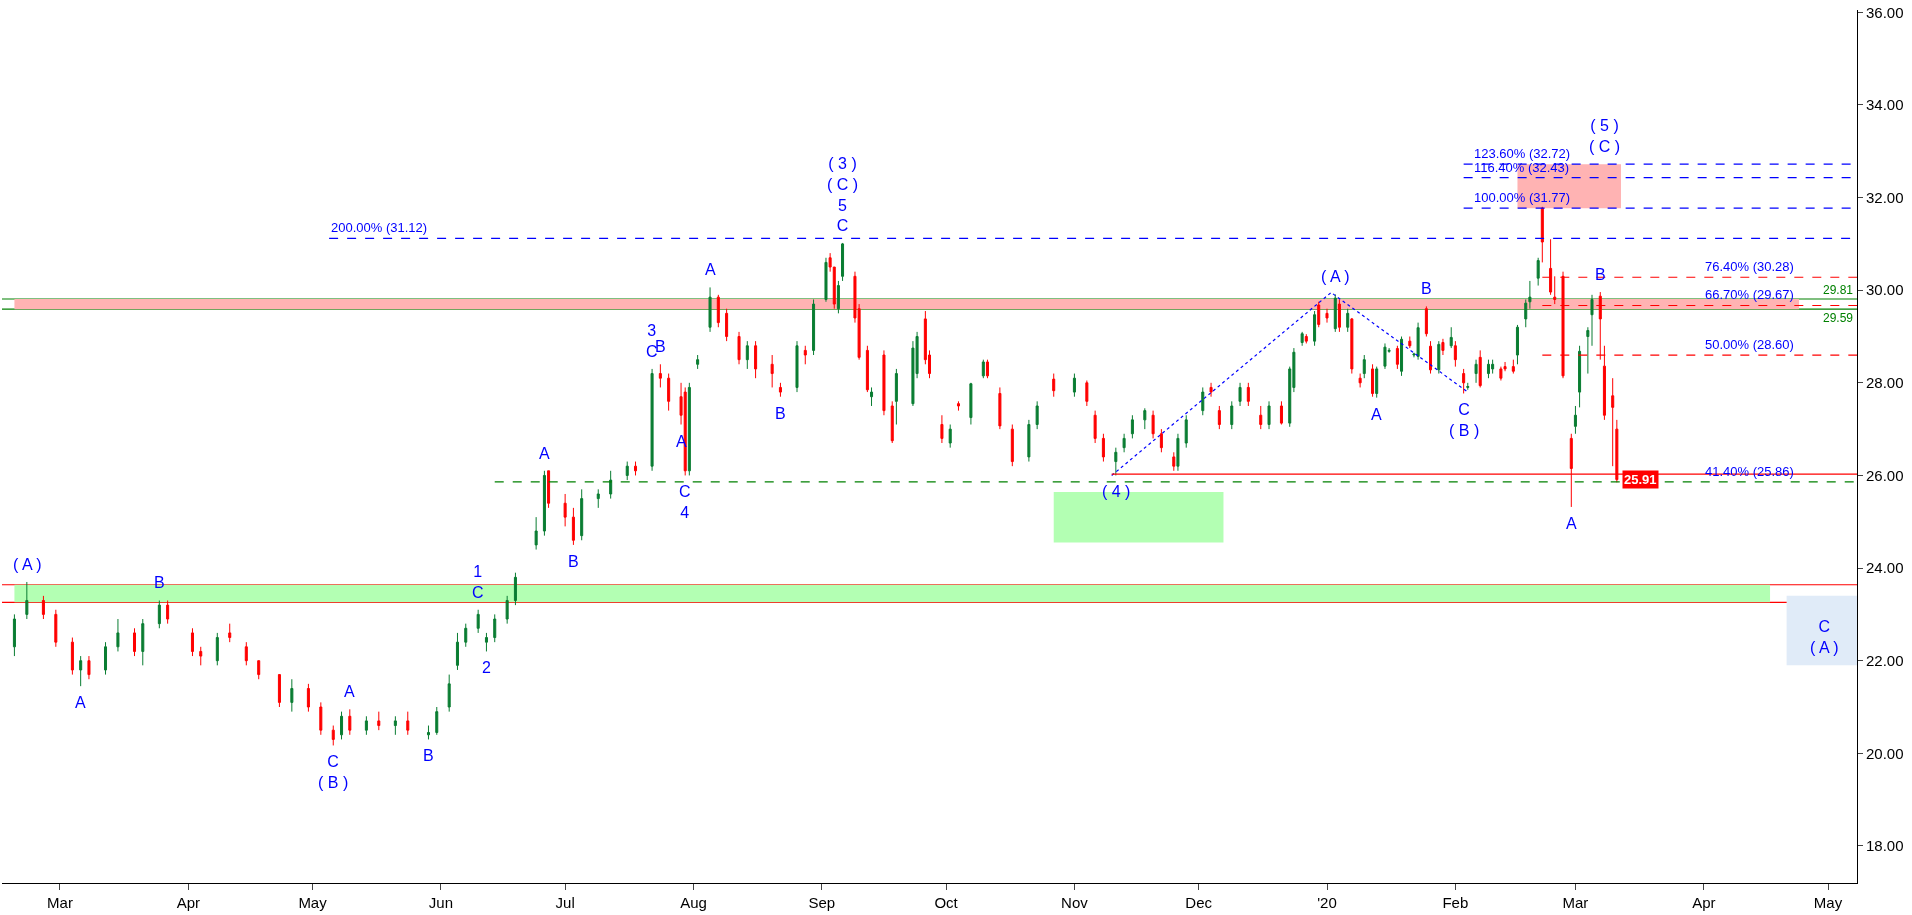 The image size is (1912, 915). What do you see at coordinates (1885, 197) in the screenshot?
I see `y-tick-label: 32.00` at bounding box center [1885, 197].